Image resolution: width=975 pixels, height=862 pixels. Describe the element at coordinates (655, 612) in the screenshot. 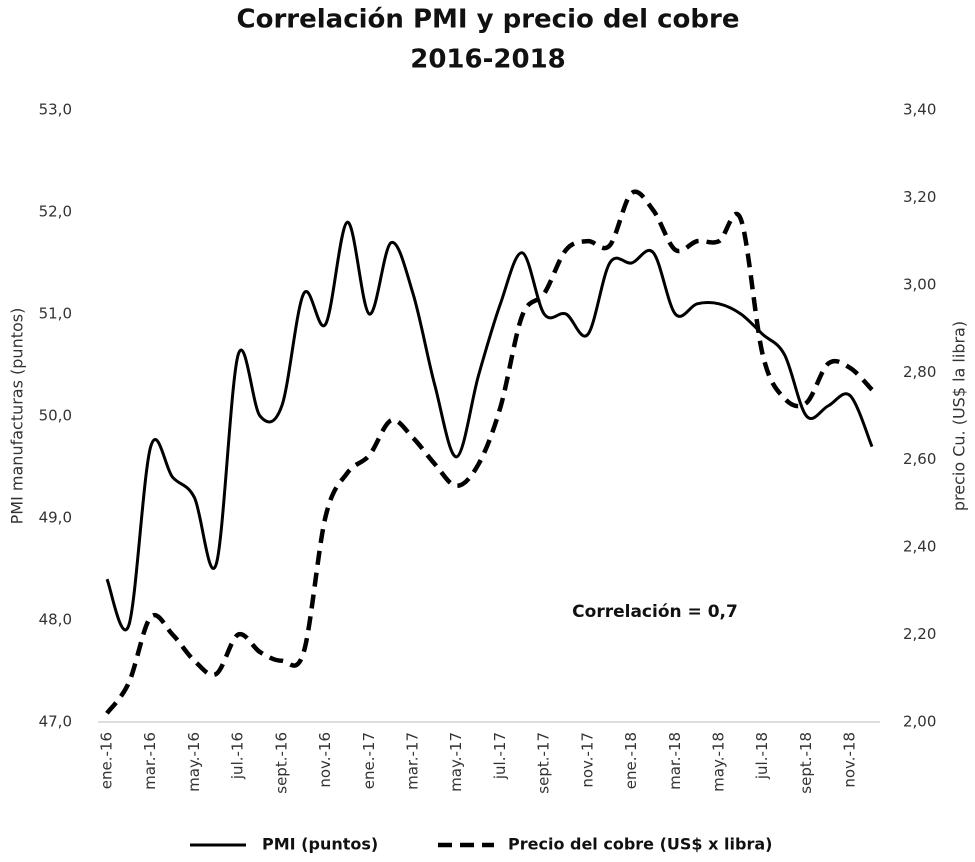

I see `annotation: Correlación = 0,7` at that location.